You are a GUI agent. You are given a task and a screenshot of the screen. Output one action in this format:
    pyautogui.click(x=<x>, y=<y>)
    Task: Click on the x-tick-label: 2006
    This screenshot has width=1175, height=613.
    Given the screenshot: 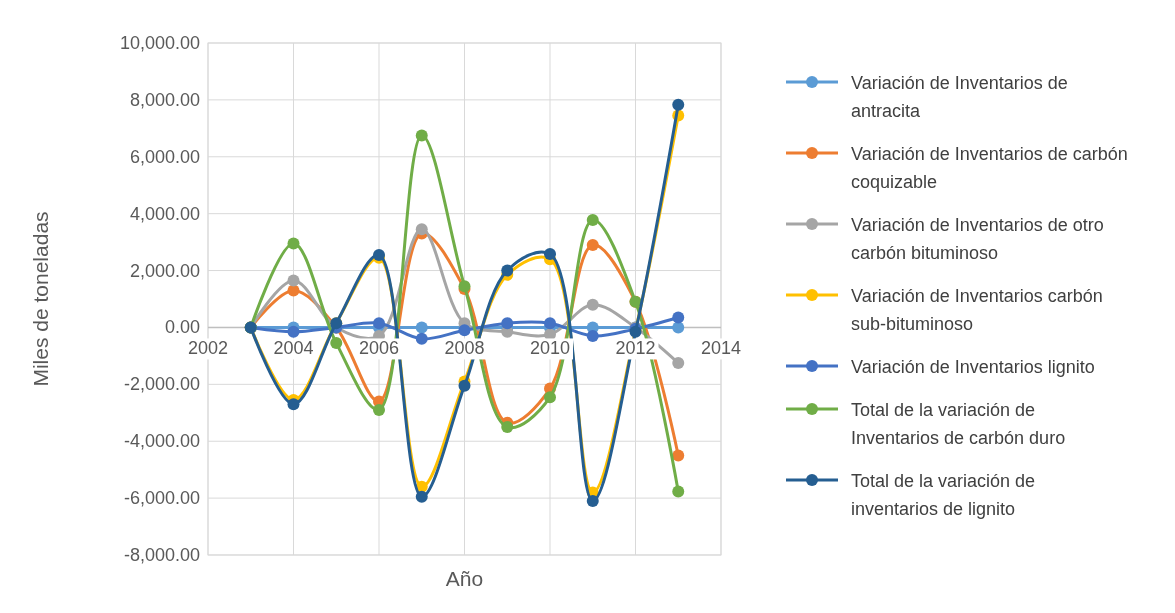 What is the action you would take?
    pyautogui.click(x=379, y=348)
    